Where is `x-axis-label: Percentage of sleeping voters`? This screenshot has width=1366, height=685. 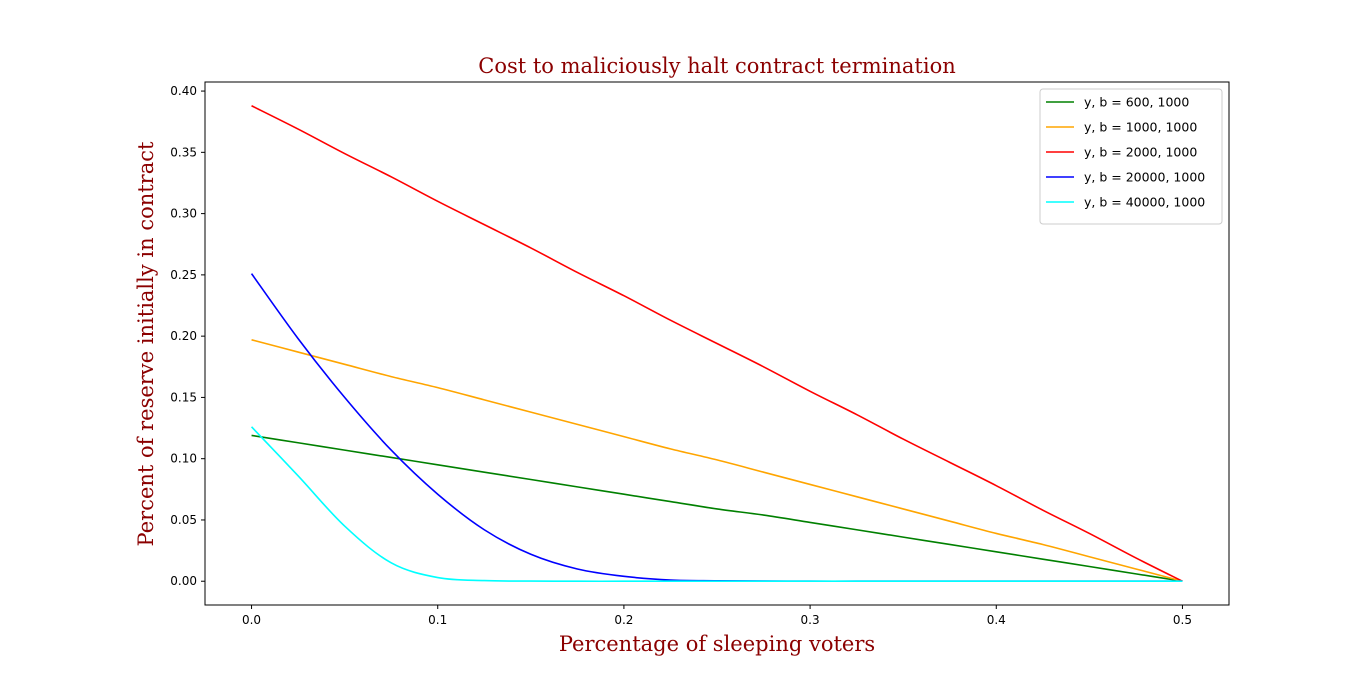
x-axis-label: Percentage of sleeping voters is located at coordinates (717, 644).